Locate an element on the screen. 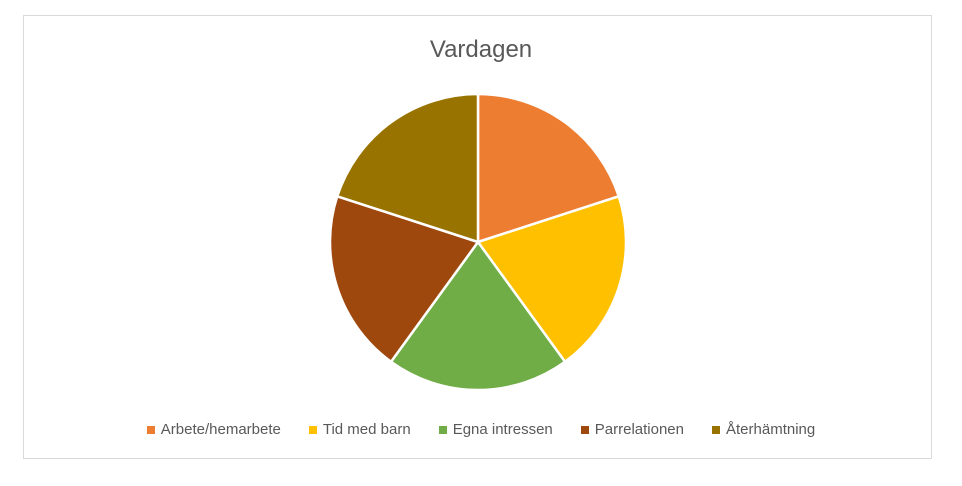  chart-title: Vardagen is located at coordinates (481, 49).